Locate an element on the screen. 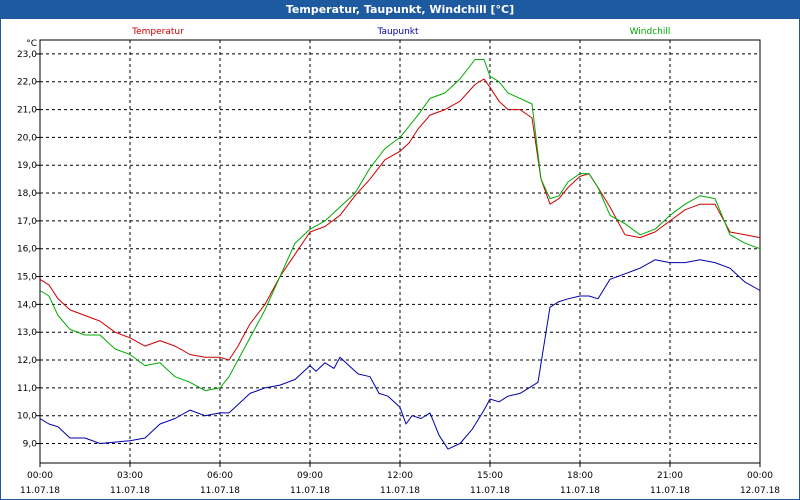  y-tick-label: 20,0 is located at coordinates (27, 138).